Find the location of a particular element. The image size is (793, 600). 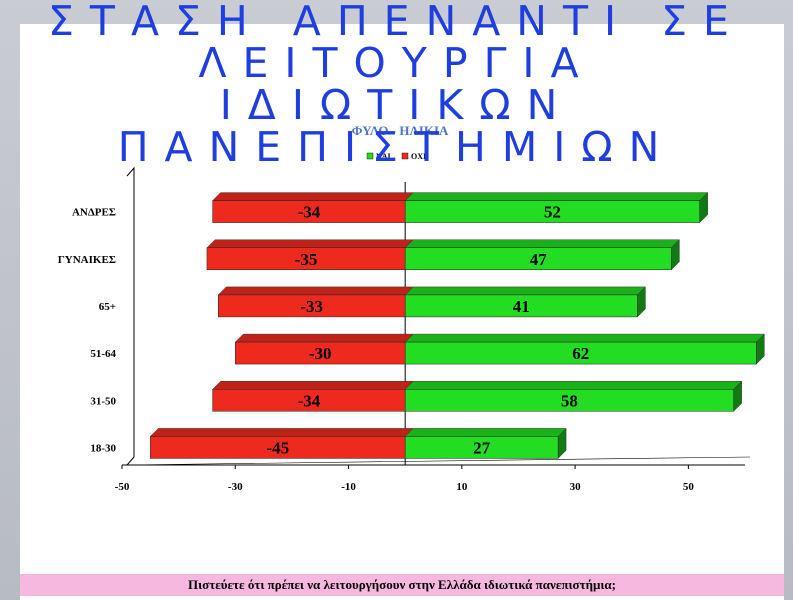

bar-yes: 47 is located at coordinates (542, 255).